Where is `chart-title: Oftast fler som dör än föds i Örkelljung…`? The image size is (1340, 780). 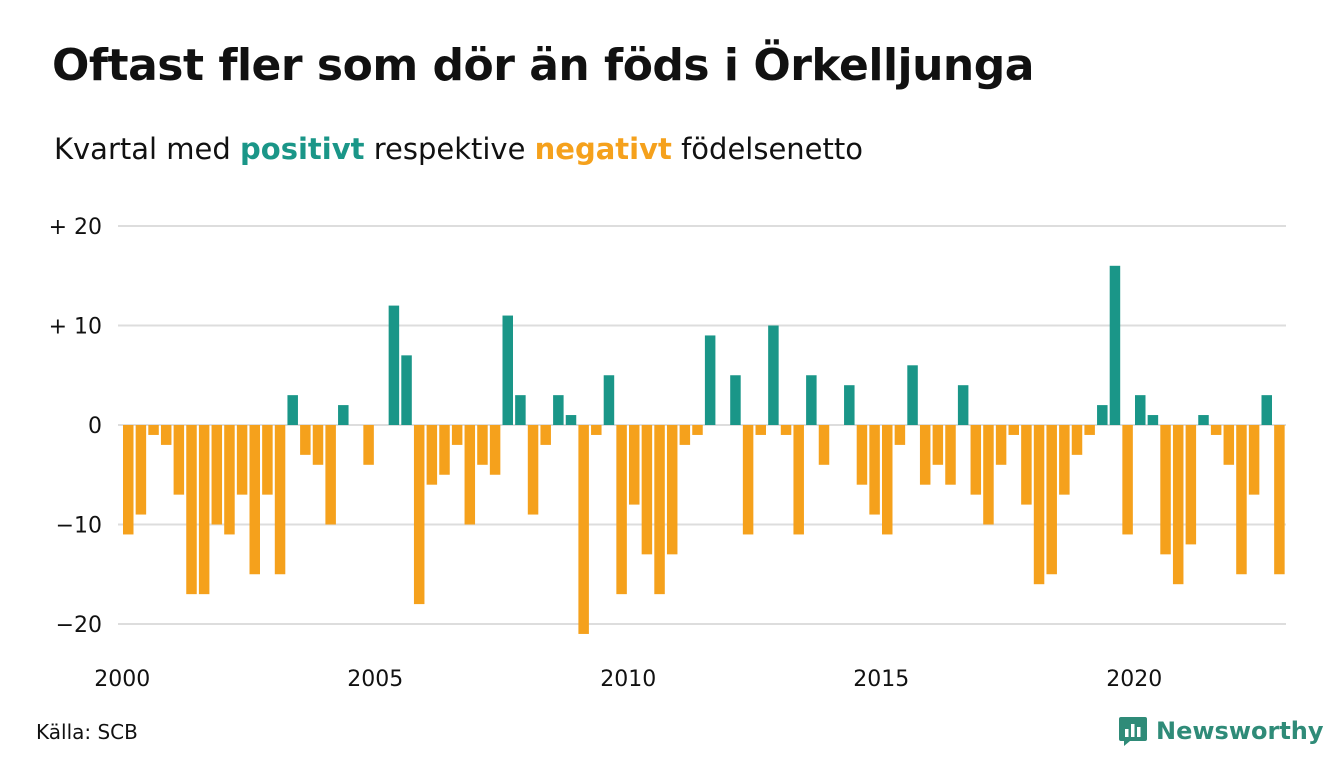
chart-title: Oftast fler som dör än föds i Örkelljung… is located at coordinates (543, 65).